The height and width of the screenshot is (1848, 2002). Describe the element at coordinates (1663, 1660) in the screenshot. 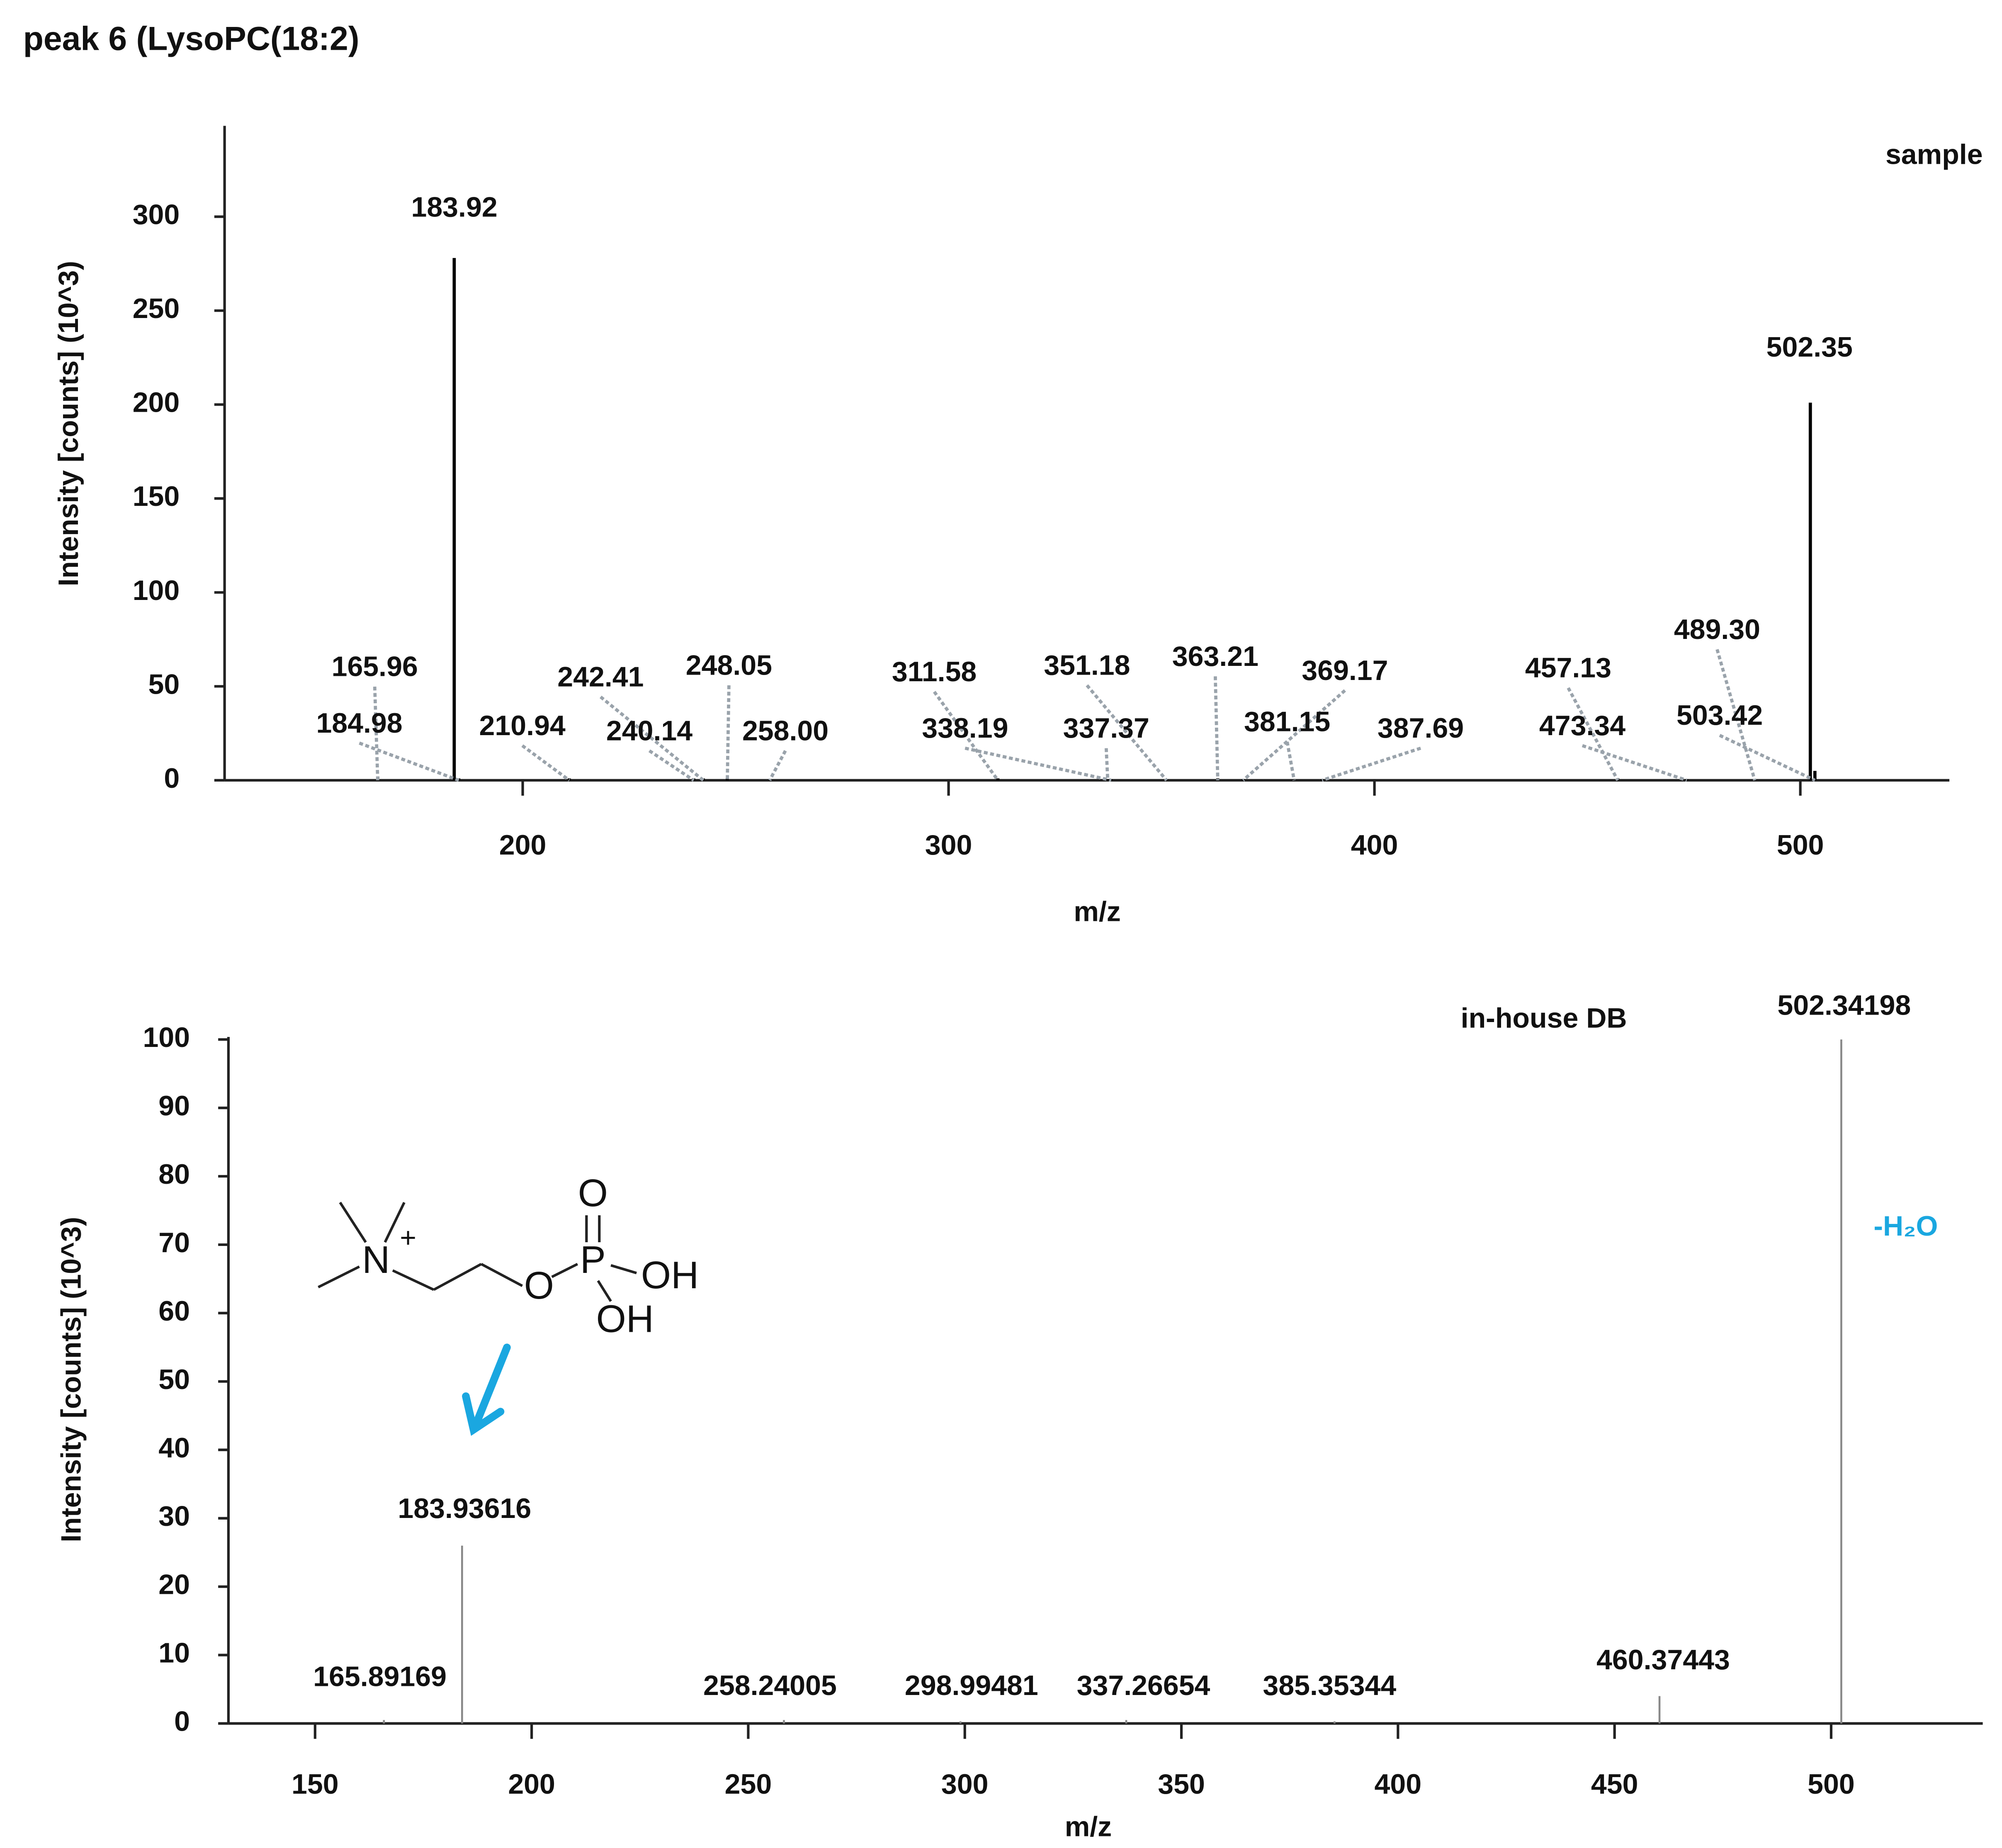

I see `peak-label: 460.37443` at that location.